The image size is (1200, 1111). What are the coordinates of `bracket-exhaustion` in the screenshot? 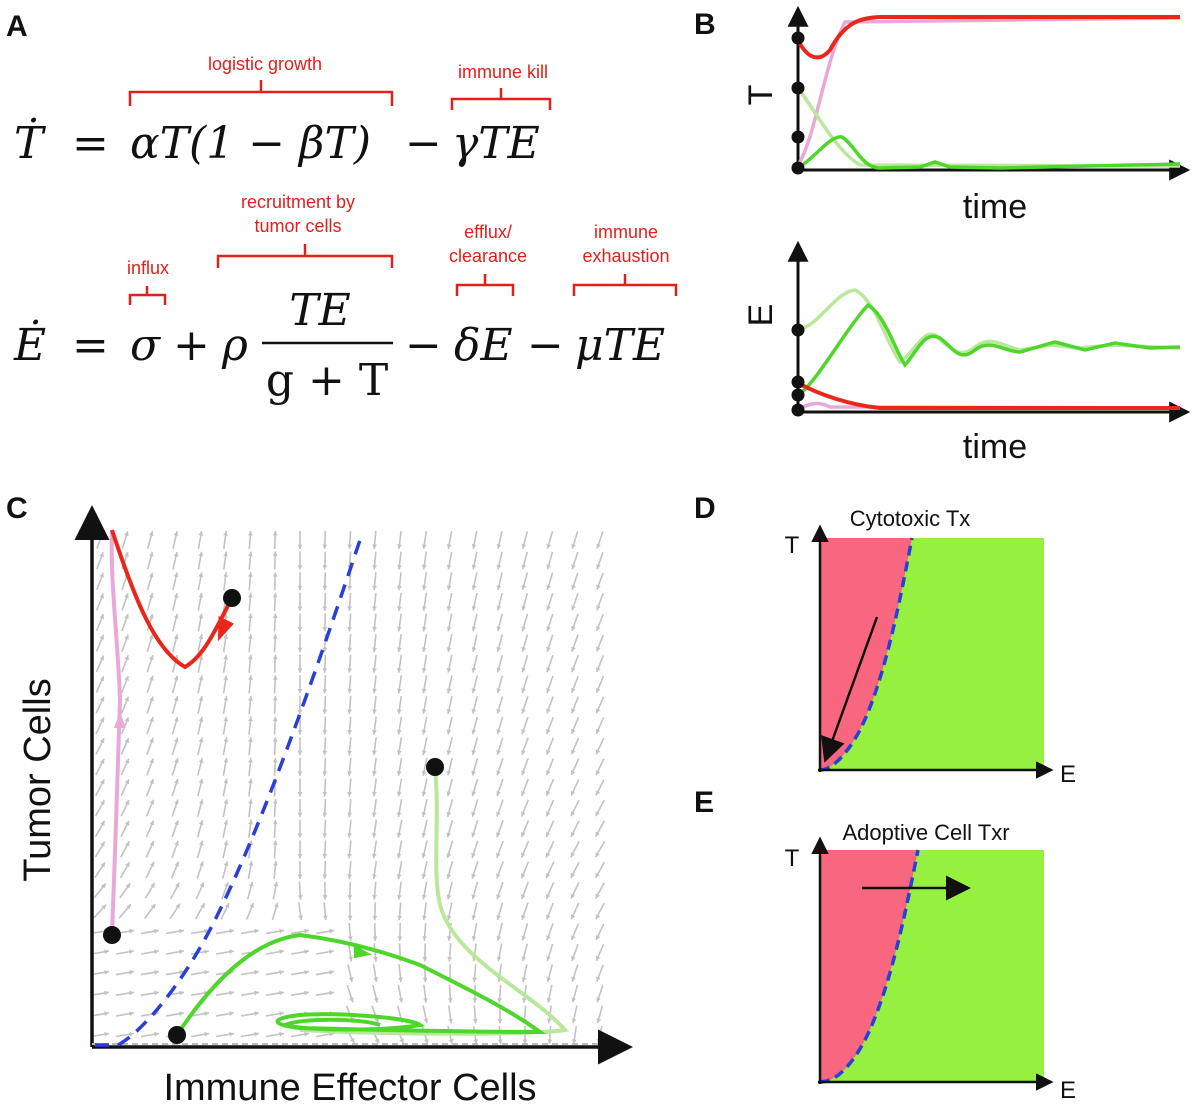 It's located at (625, 285).